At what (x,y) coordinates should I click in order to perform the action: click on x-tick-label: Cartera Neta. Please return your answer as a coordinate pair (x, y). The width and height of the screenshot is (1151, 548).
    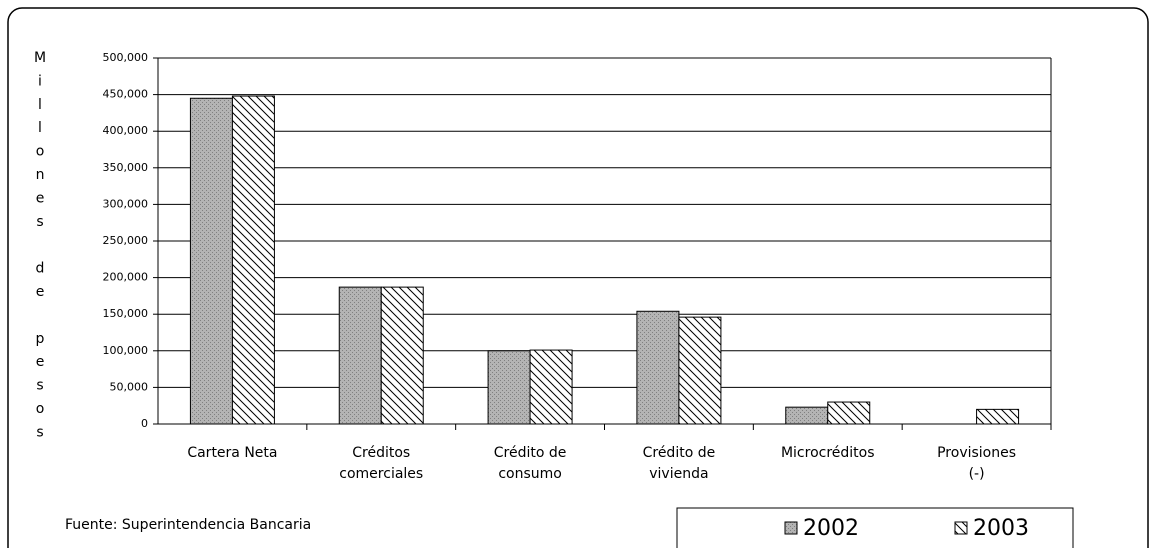
    Looking at the image, I should click on (232, 453).